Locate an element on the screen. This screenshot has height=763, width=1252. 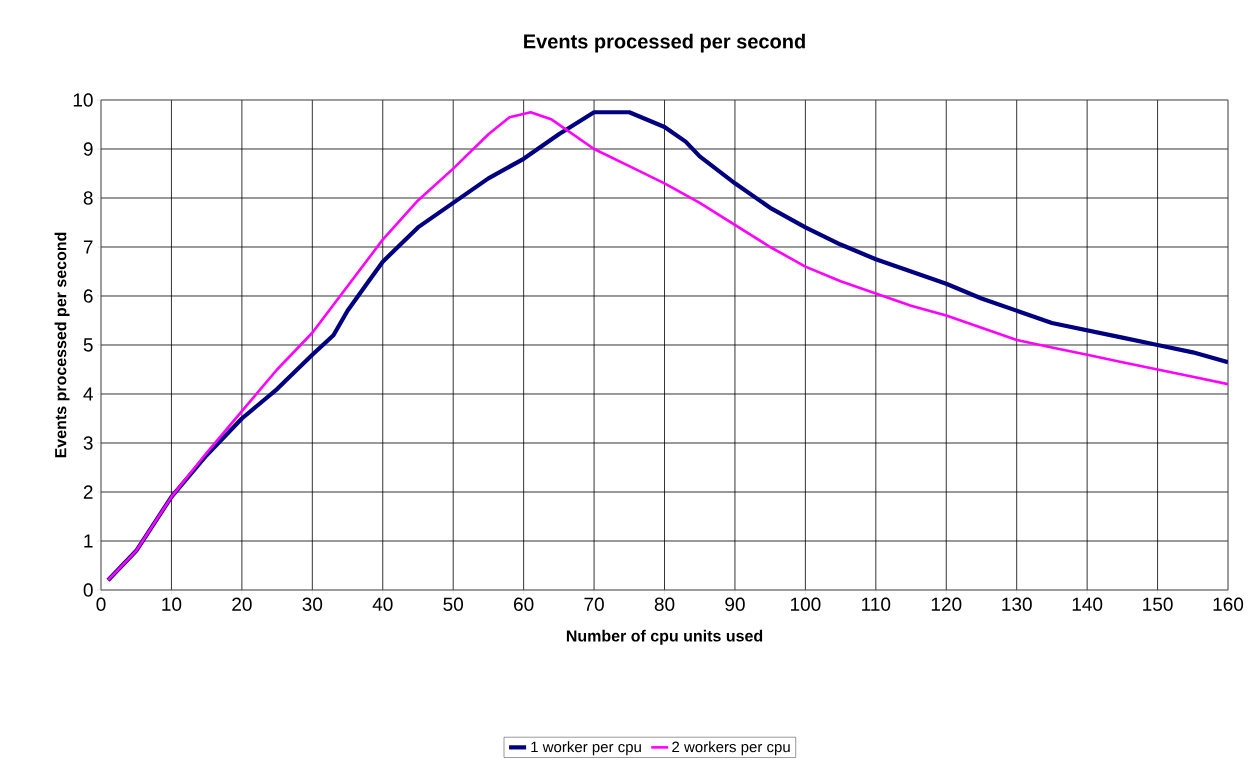
y-tick-label: 0 is located at coordinates (88, 590).